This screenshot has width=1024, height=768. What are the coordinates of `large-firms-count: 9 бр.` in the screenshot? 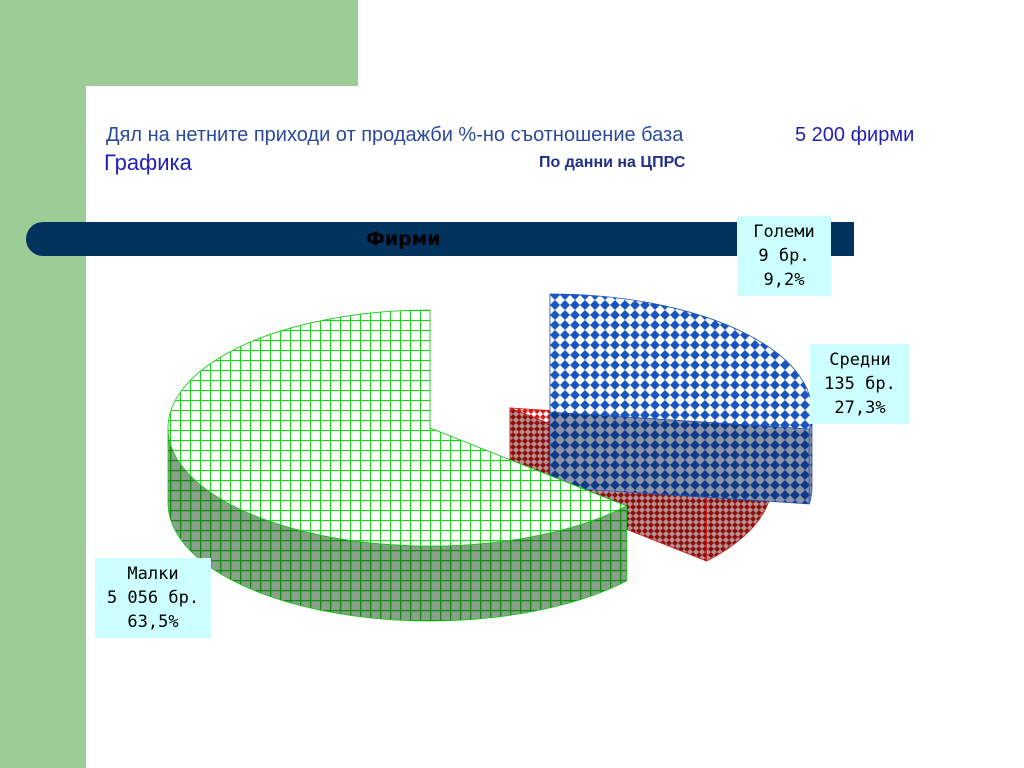 It's located at (784, 256).